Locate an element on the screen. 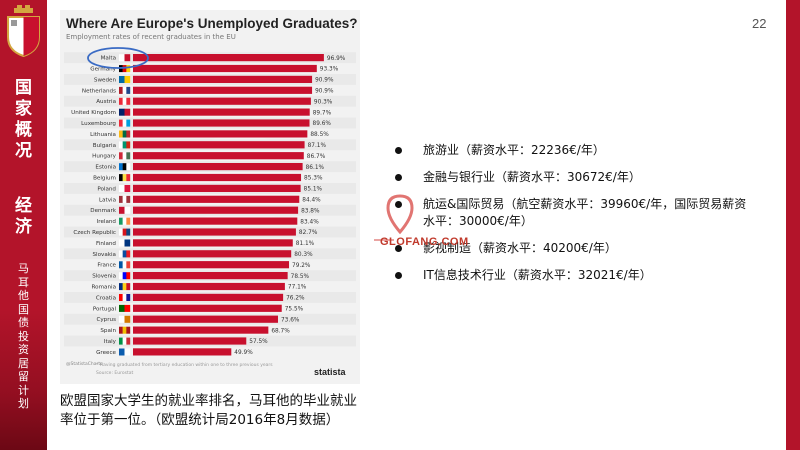 The image size is (800, 450). category-label: Portugal is located at coordinates (105, 309).